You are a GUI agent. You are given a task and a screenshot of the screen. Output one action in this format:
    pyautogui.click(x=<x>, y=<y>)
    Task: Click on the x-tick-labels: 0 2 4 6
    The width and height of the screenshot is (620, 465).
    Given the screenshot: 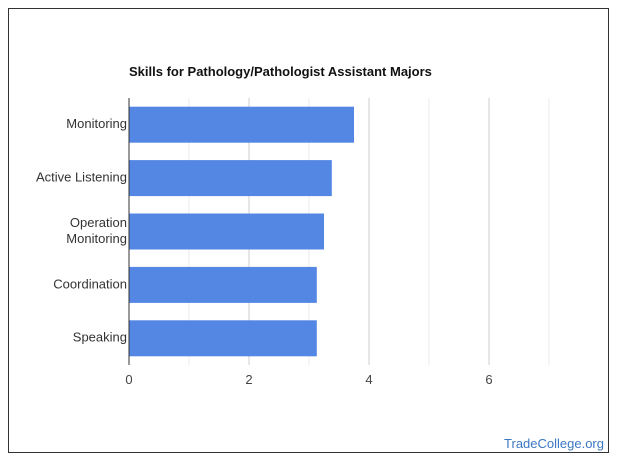 What is the action you would take?
    pyautogui.click(x=308, y=379)
    